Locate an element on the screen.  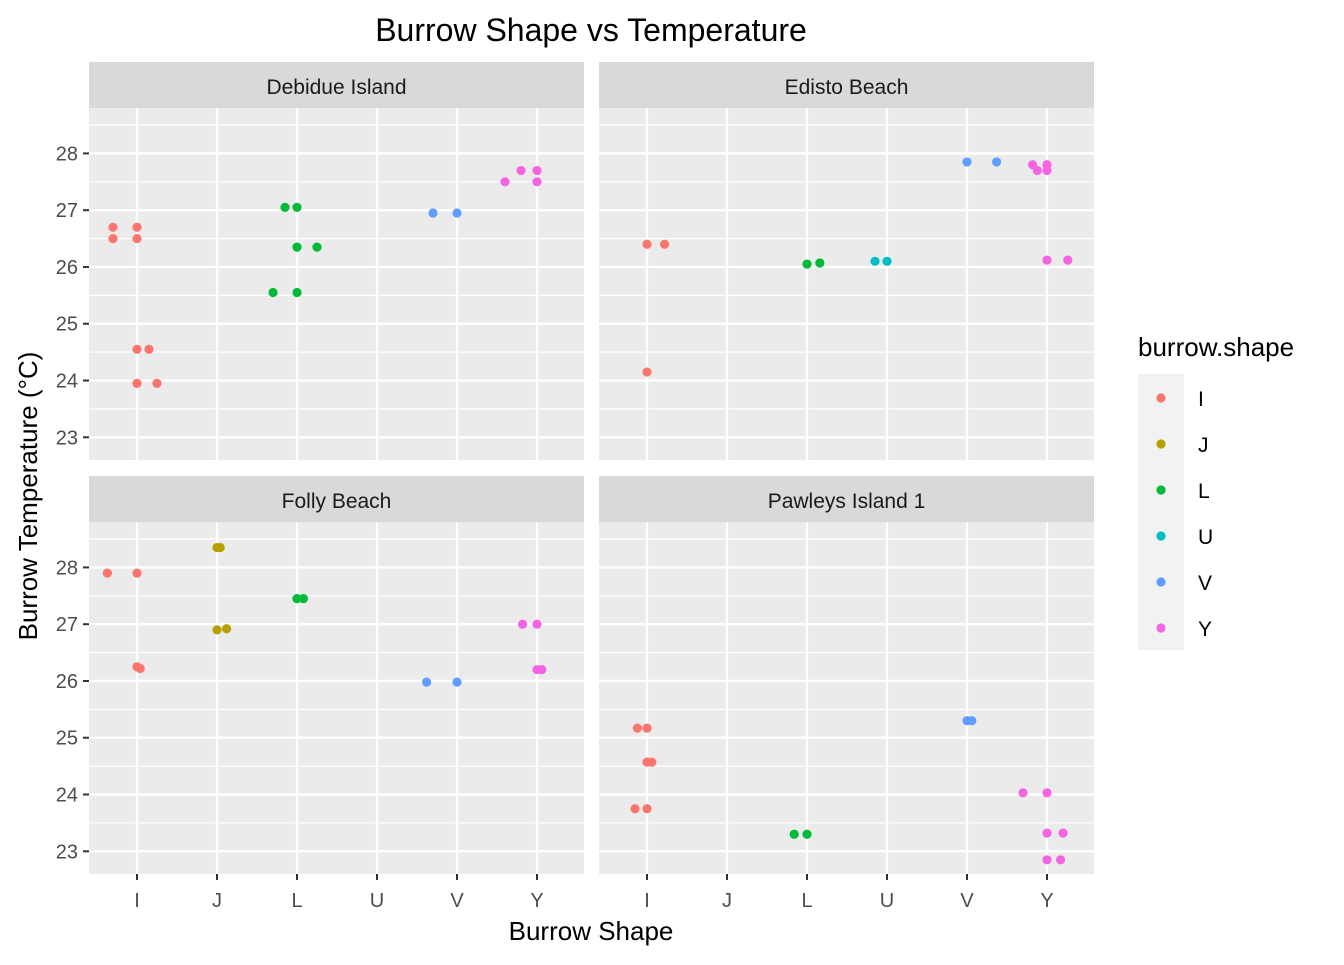
facet-strip-label: Pawleys Island 1 is located at coordinates (847, 501).